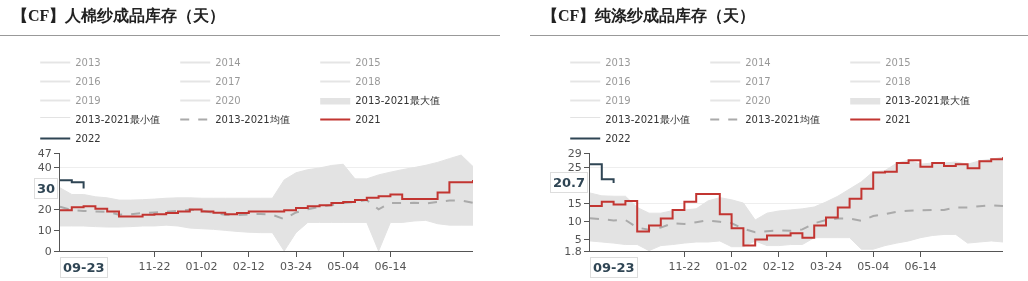  I want to click on y-tick-label: 0, so click(48, 251).